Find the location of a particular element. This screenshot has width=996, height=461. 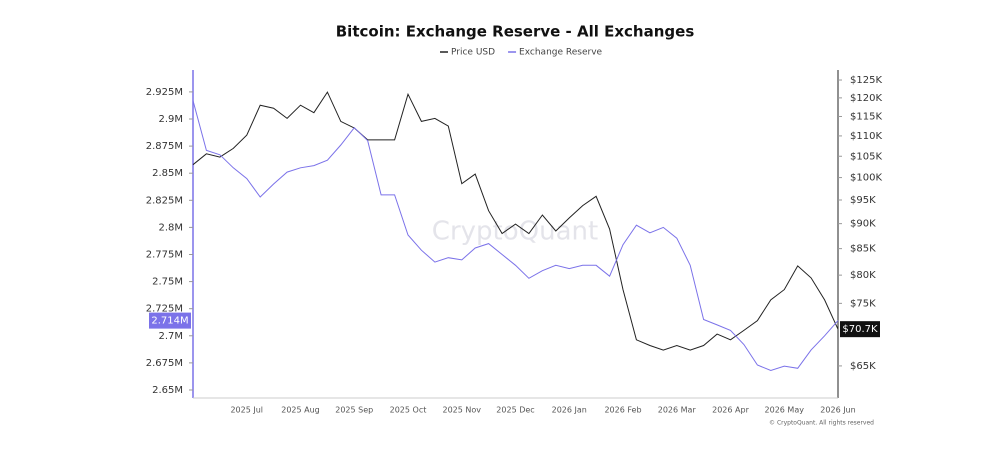

value-badge-label: $70.7K is located at coordinates (860, 329).